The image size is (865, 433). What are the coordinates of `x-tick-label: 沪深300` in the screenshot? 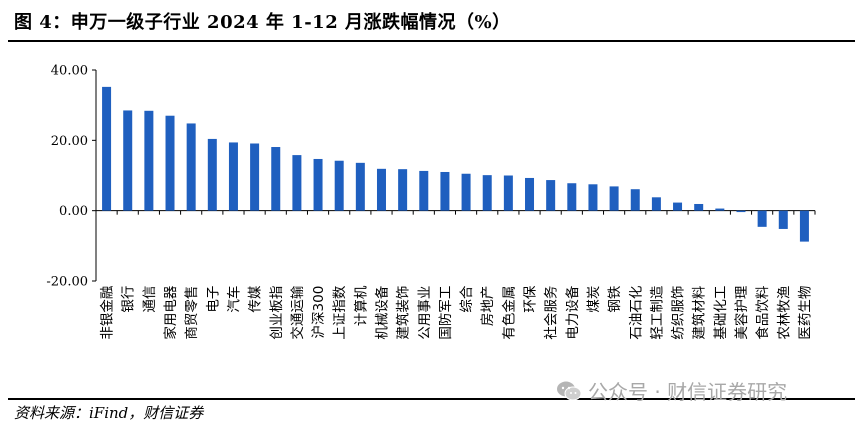 It's located at (319, 312).